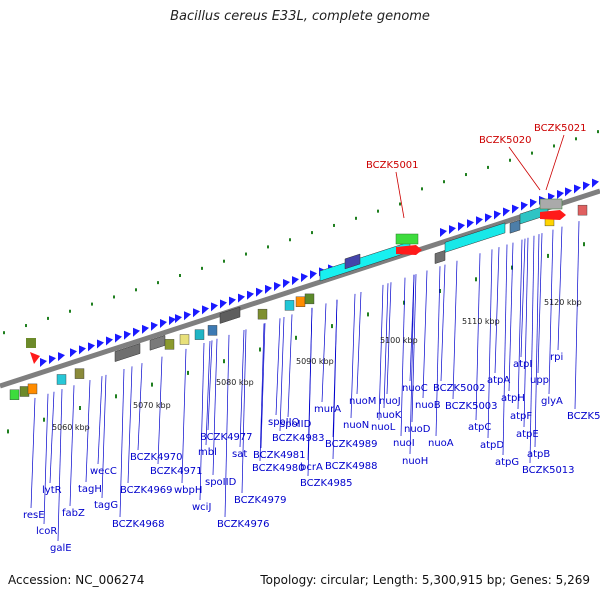 The image size is (600, 600). I want to click on gene-label: resE, so click(34, 515).